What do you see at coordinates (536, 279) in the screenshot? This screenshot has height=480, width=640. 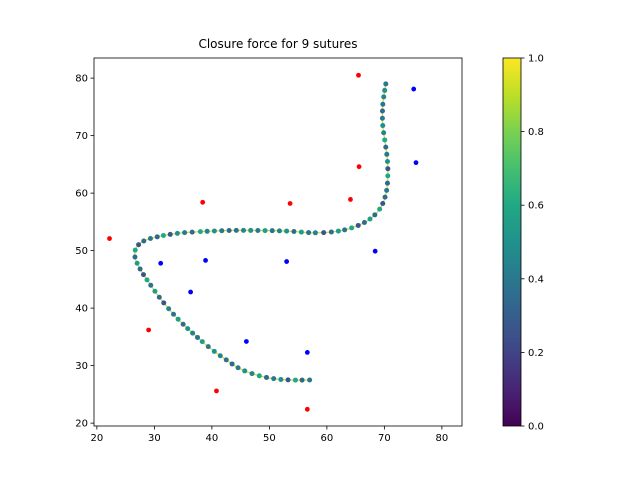 I see `colorbar-tick-label: 0.4` at bounding box center [536, 279].